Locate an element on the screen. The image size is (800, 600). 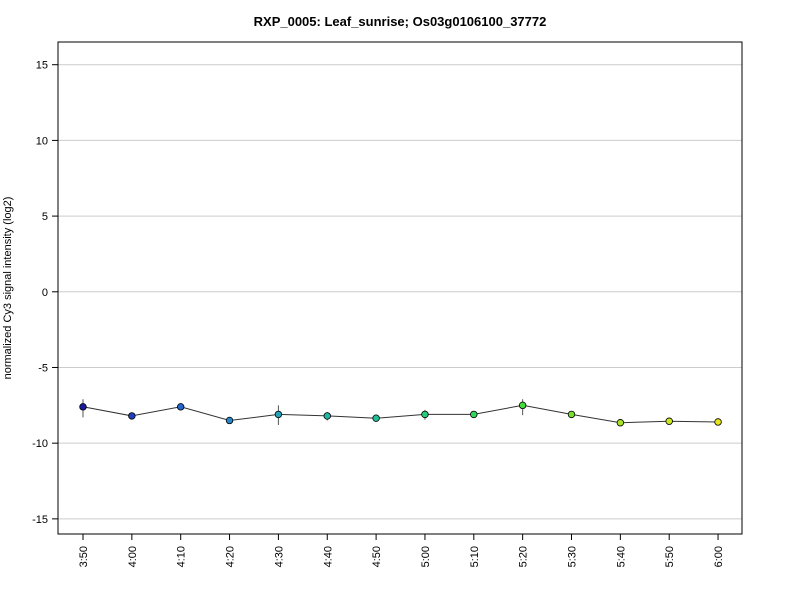
x-tick-label: 4:00 is located at coordinates (133, 556).